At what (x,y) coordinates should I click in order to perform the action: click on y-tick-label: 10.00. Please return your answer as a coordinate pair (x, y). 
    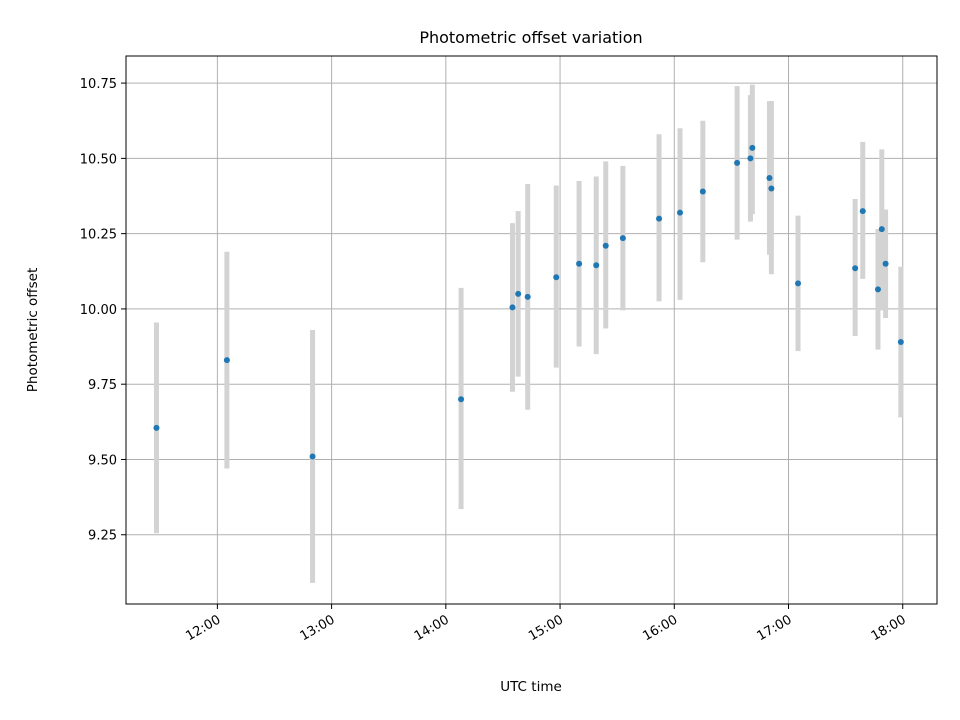
    Looking at the image, I should click on (98, 310).